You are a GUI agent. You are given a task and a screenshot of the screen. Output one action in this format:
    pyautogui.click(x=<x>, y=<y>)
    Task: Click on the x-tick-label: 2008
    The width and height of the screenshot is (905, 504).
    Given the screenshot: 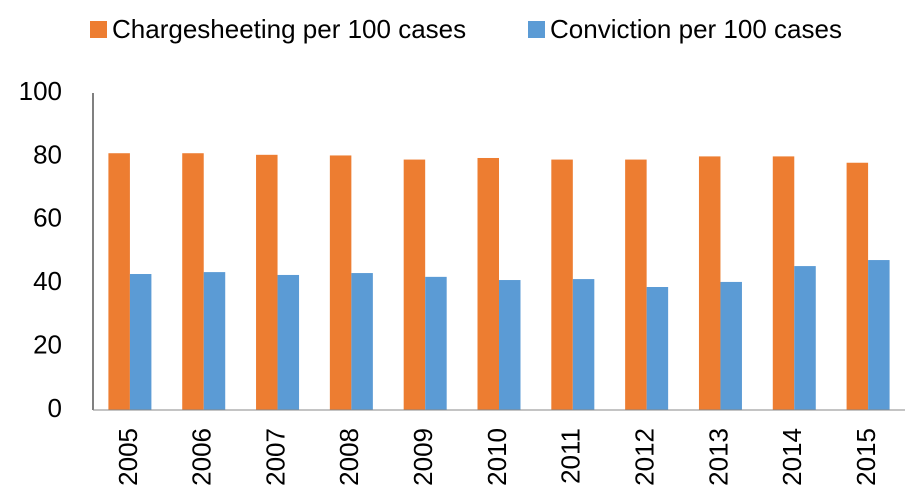 What is the action you would take?
    pyautogui.click(x=349, y=457)
    